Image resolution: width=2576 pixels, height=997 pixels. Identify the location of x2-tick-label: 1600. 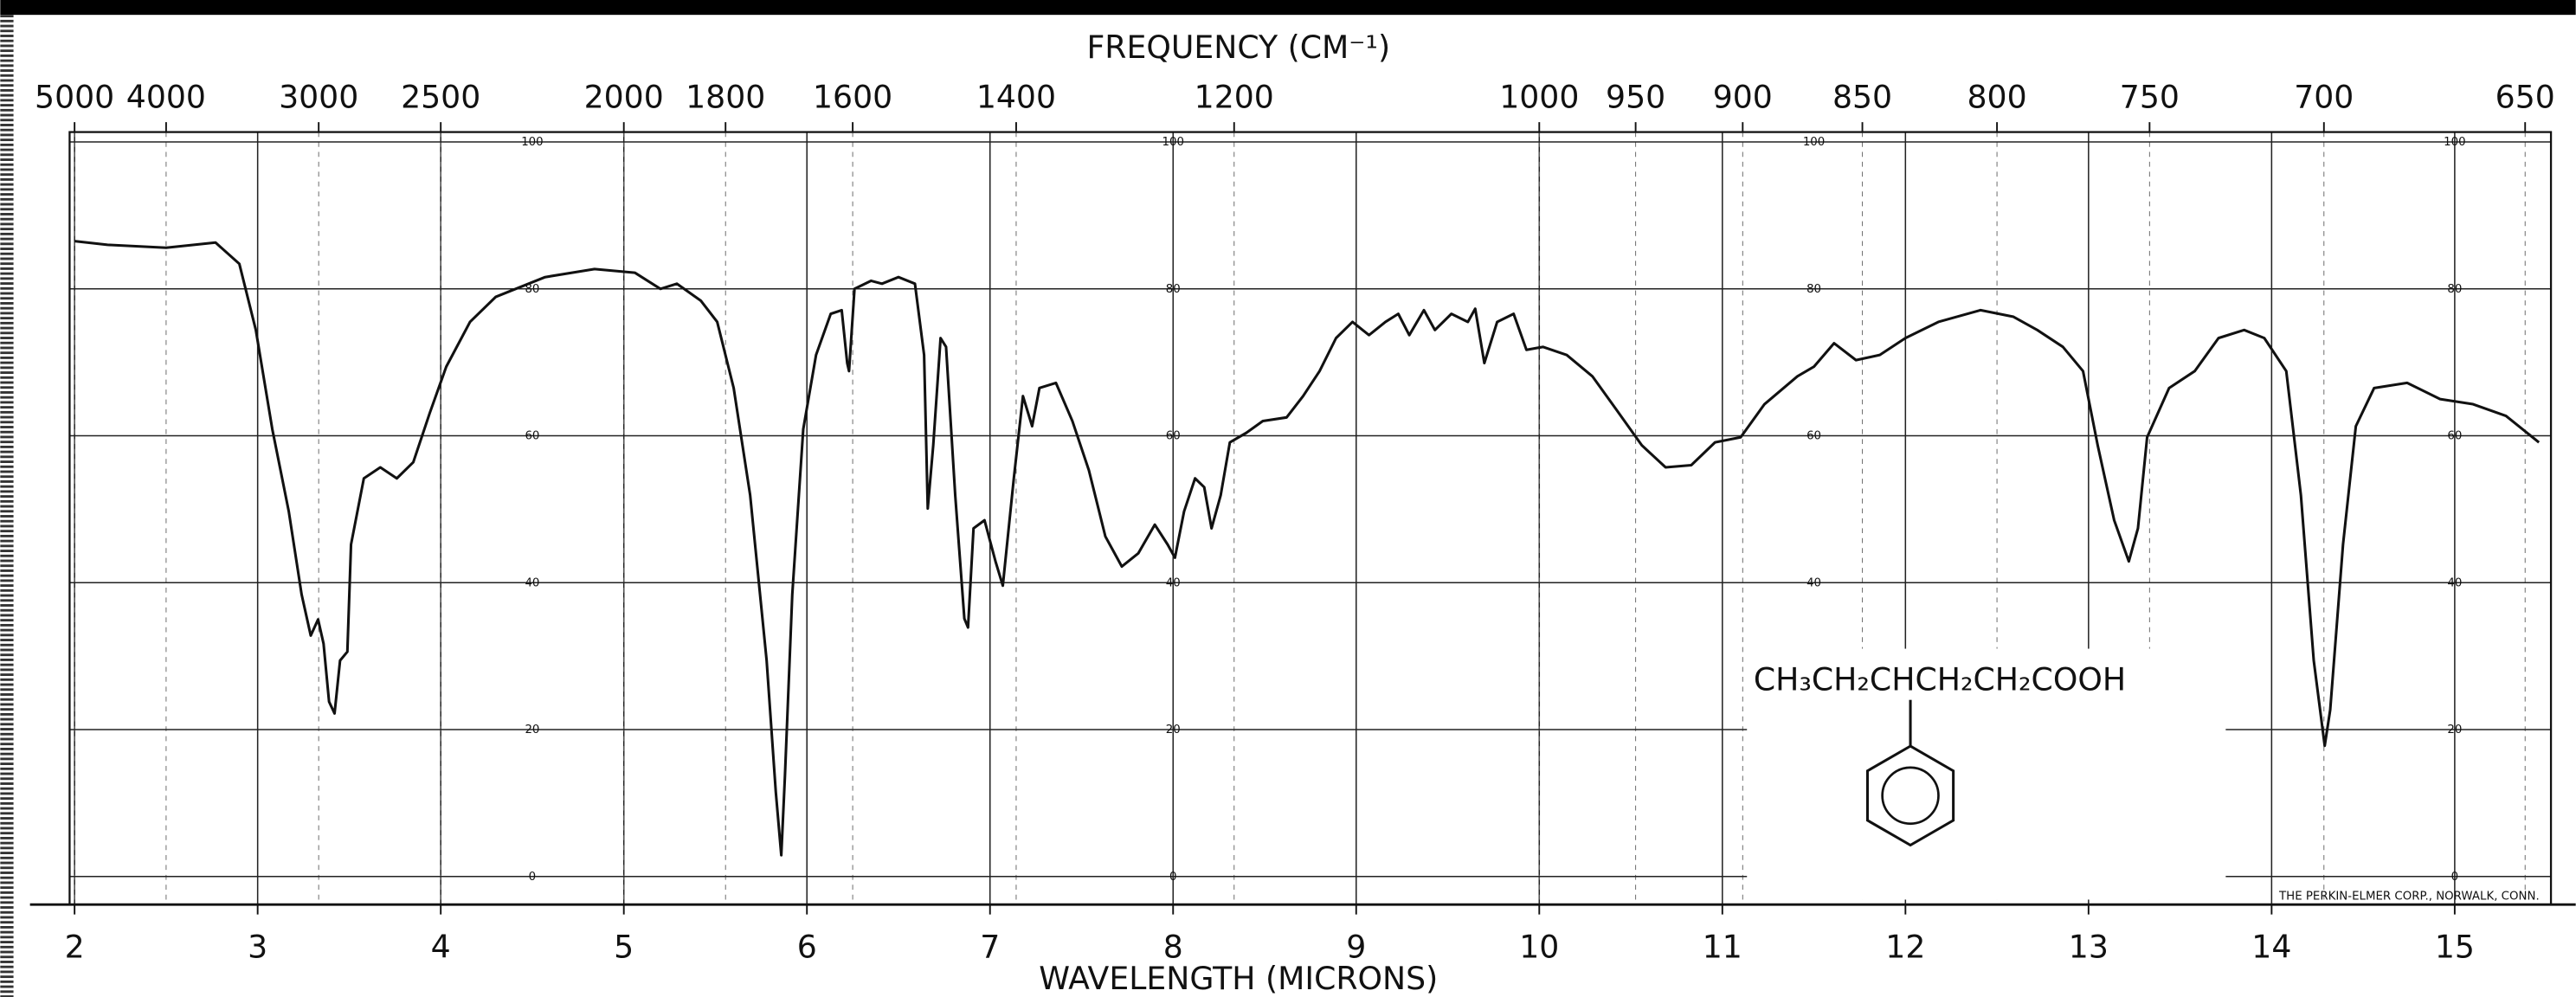
(852, 96).